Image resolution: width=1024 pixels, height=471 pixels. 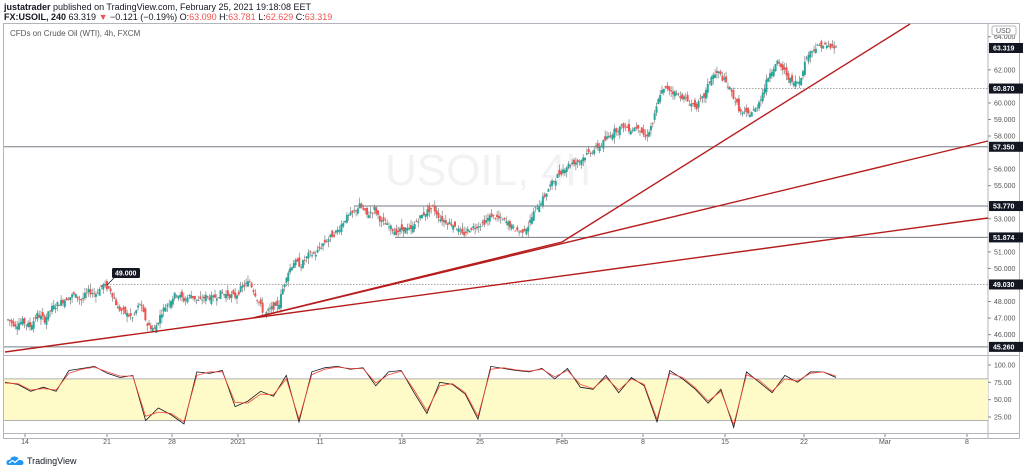 I want to click on series-legend: CFDs on Crude Oil (WTI), 4h, FXCM, so click(x=75, y=33).